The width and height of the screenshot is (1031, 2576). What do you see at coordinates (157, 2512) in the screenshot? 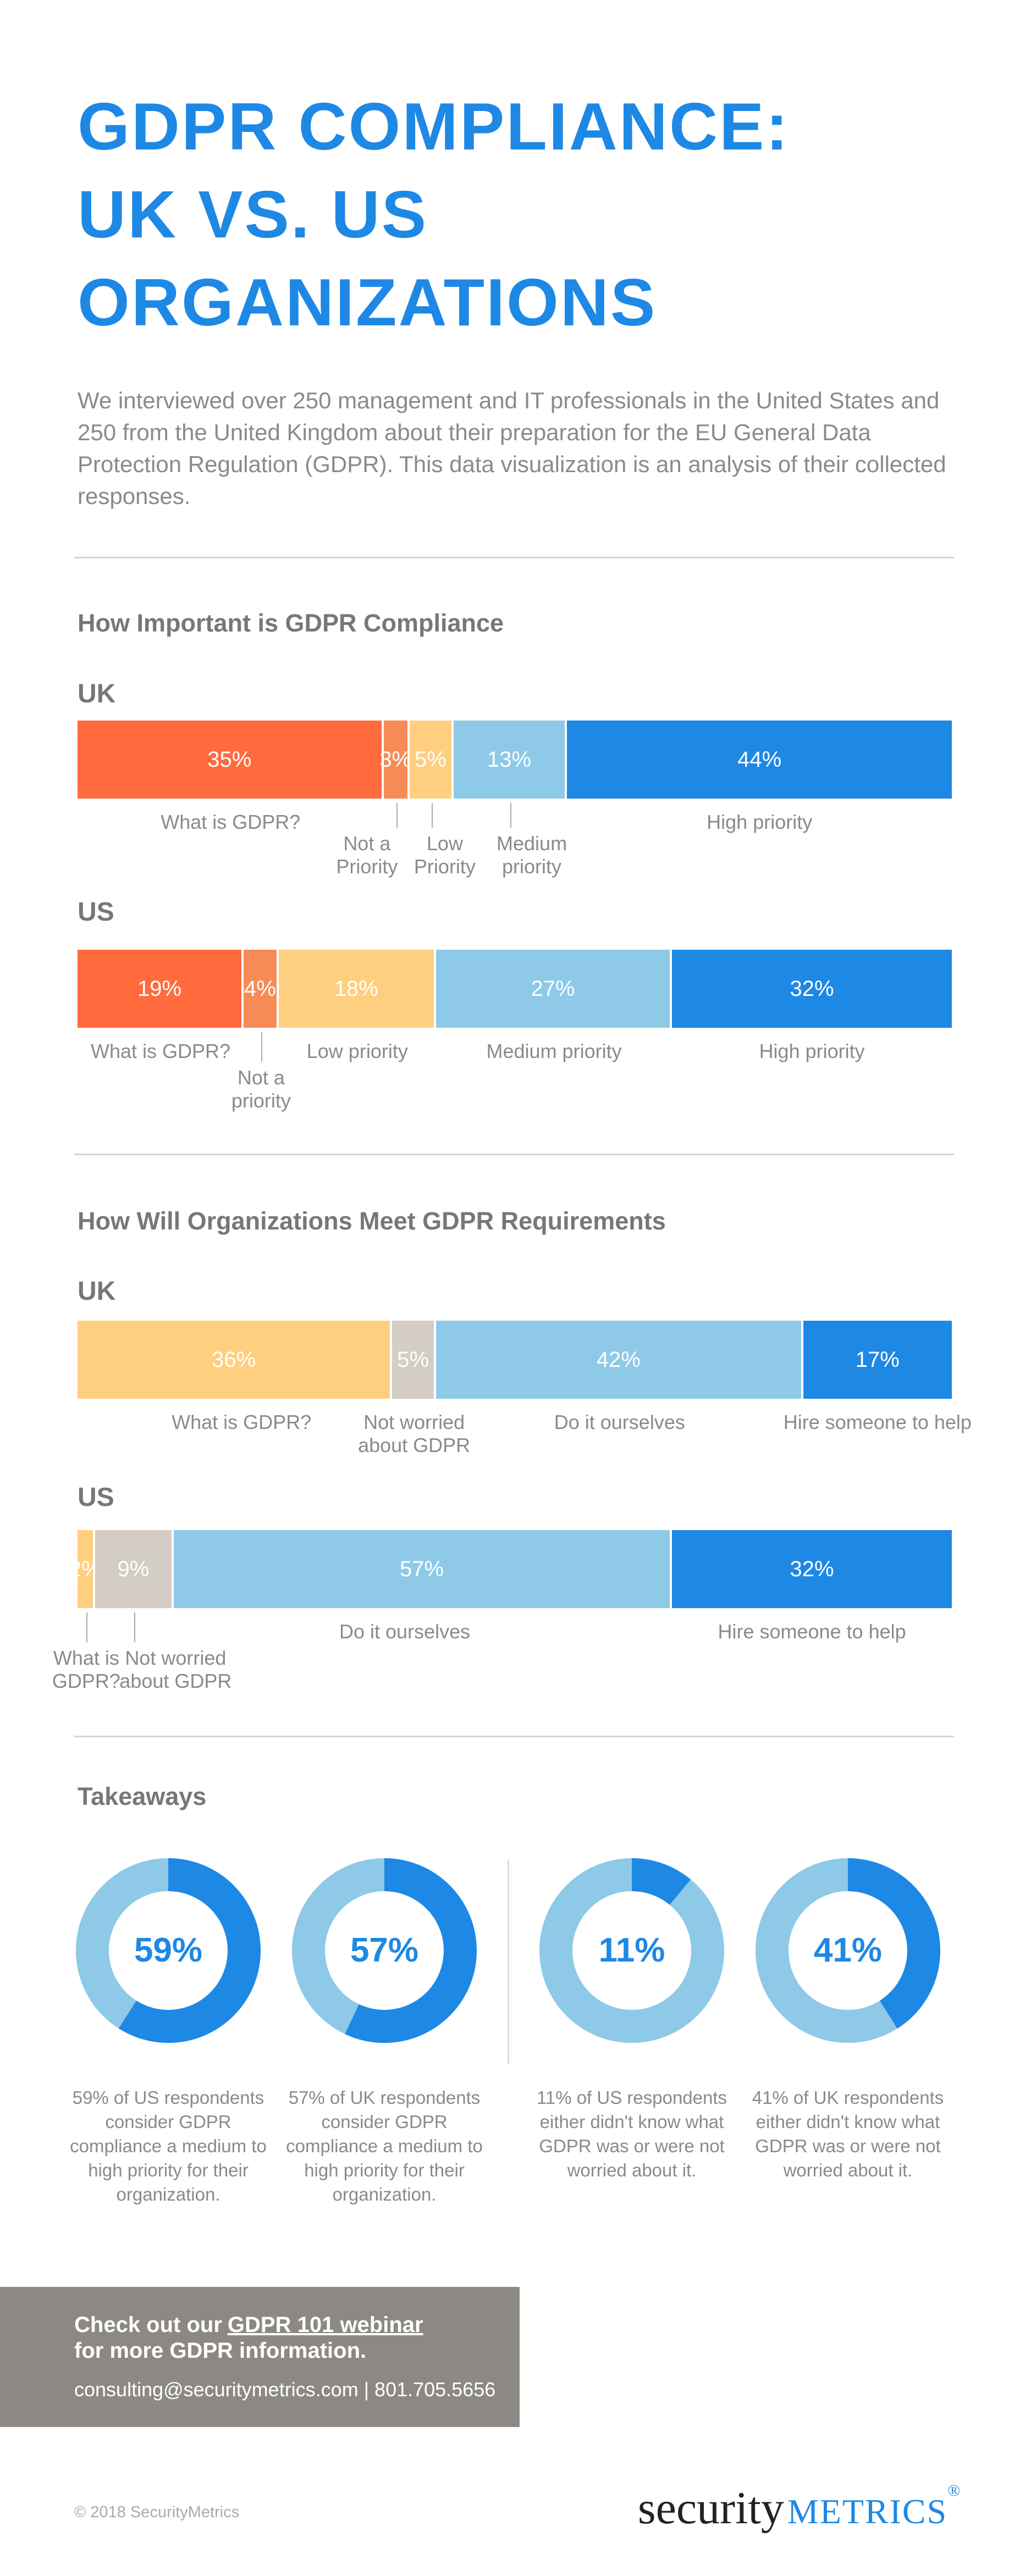
I see `copyright: © 2018 SecurityMetrics` at bounding box center [157, 2512].